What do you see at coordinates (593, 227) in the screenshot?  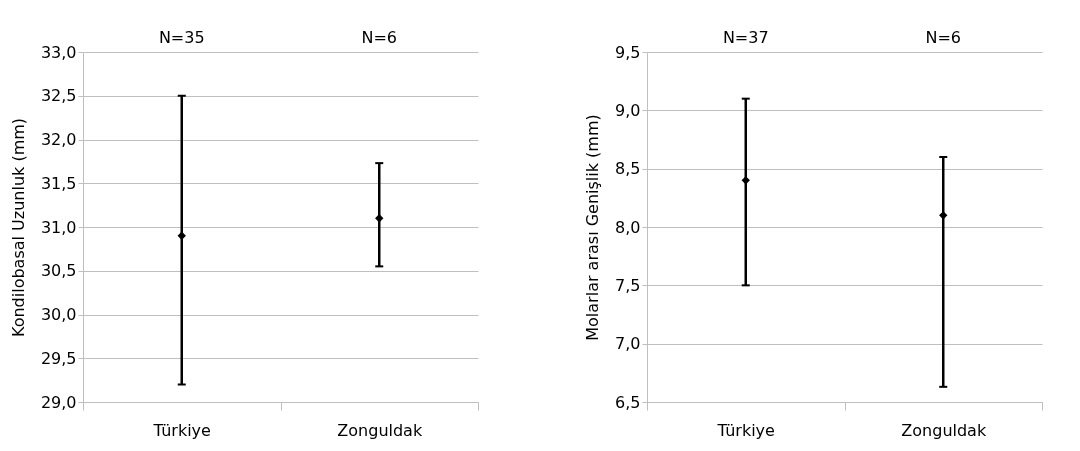 I see `y-axis-title: Molarlar arası Genişlik (mm)` at bounding box center [593, 227].